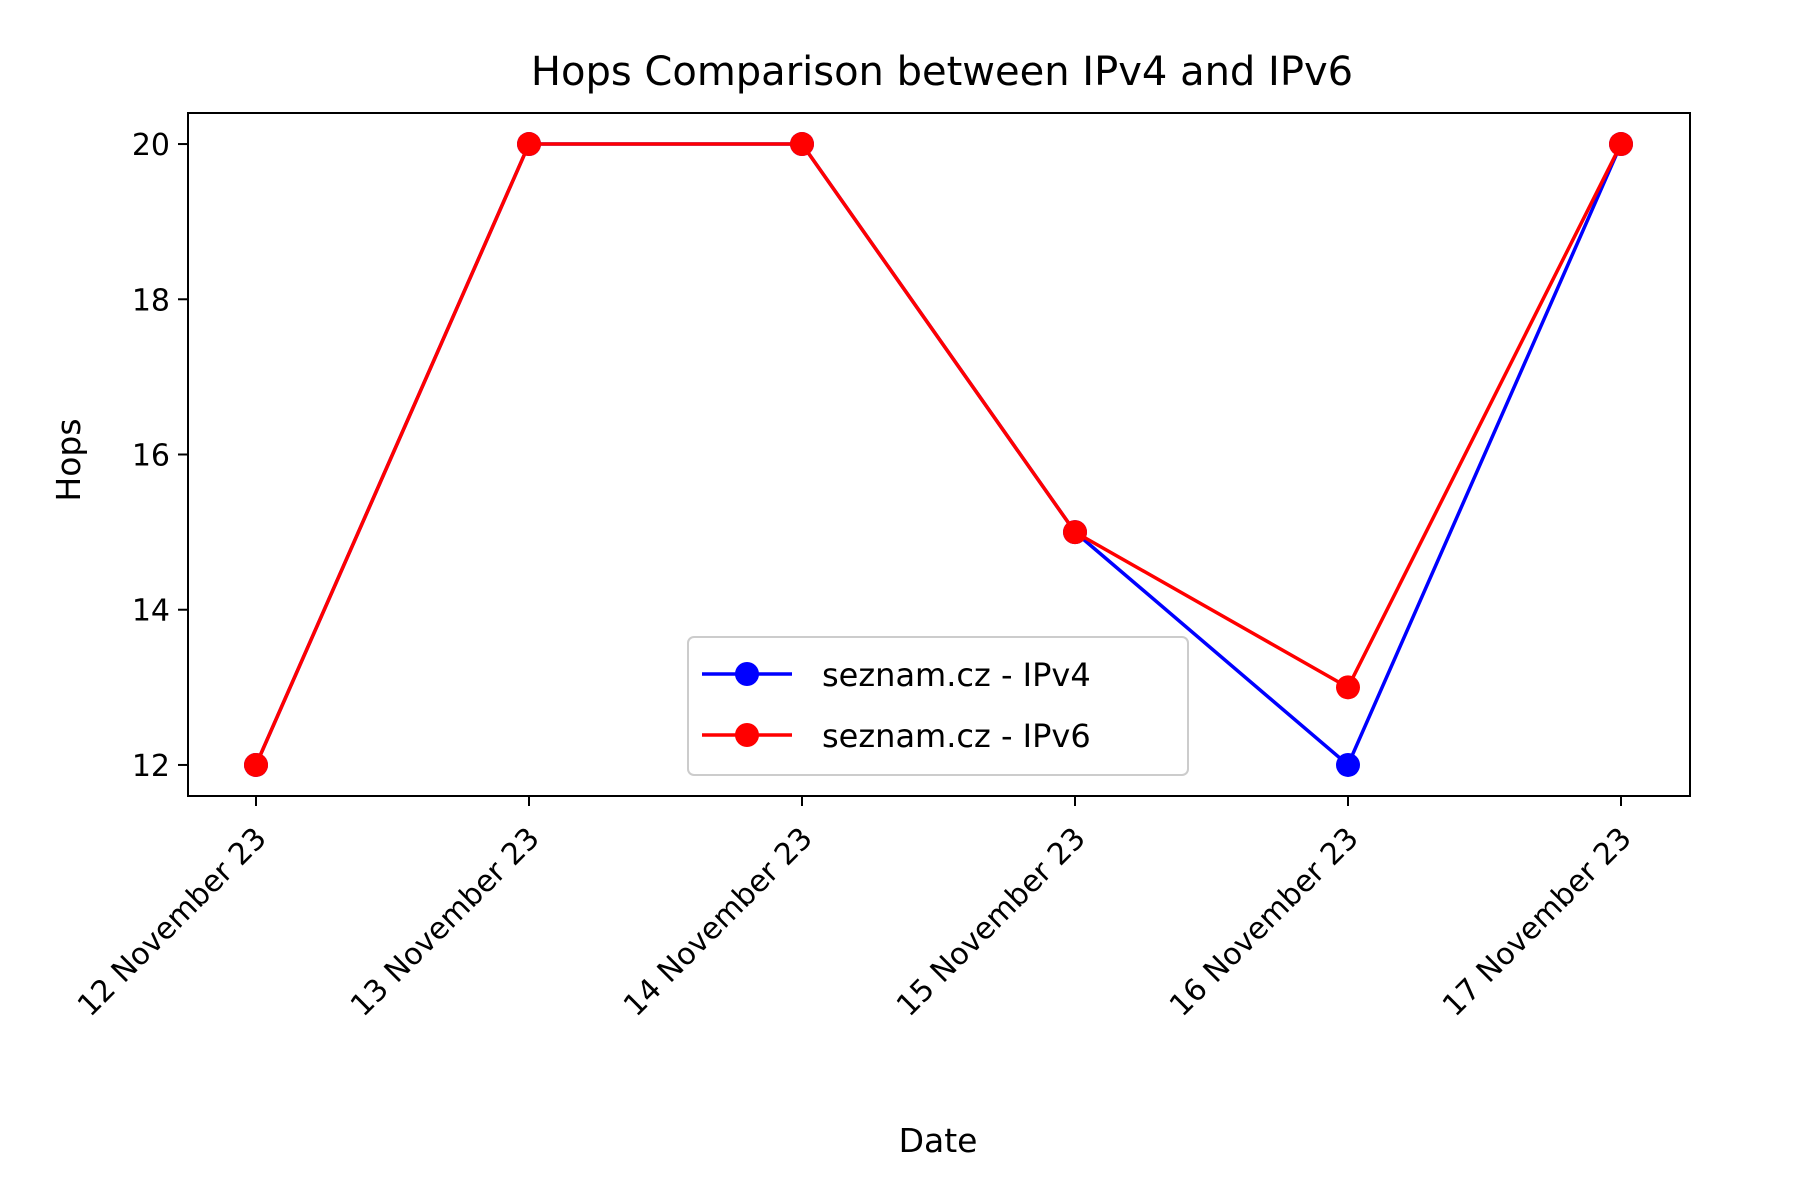 Image resolution: width=1800 pixels, height=1200 pixels. I want to click on chart-title: Hops Comparison between IPv4 and IPv6, so click(942, 72).